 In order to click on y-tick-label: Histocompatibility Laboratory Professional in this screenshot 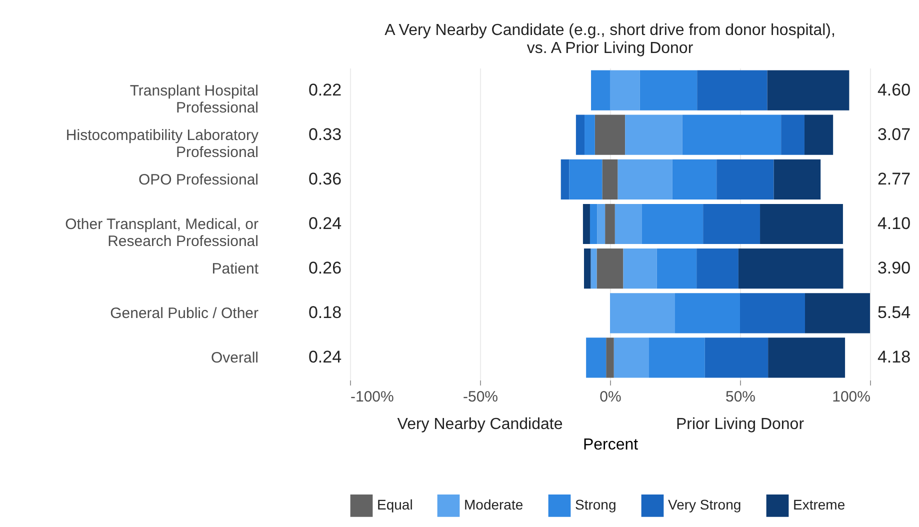, I will do `click(162, 143)`.